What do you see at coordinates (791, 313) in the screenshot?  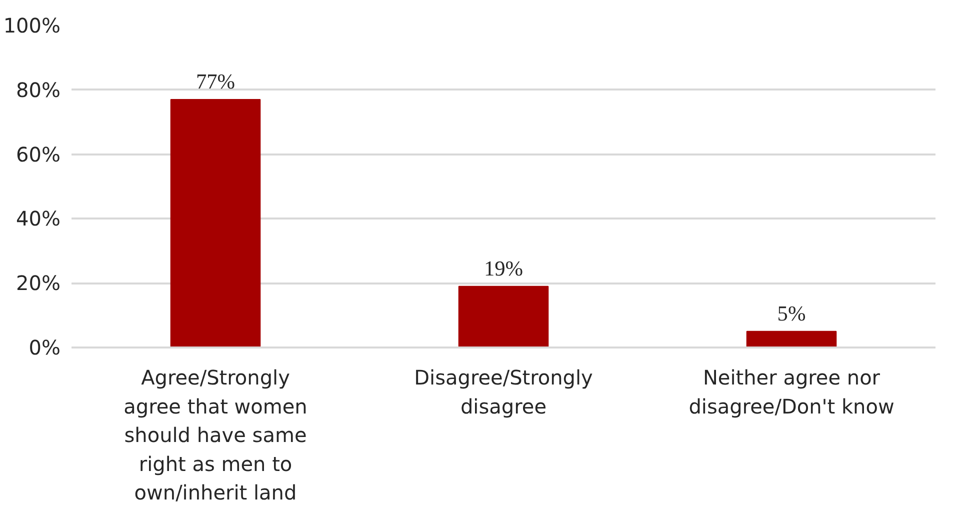 I see `data-label: 5%` at bounding box center [791, 313].